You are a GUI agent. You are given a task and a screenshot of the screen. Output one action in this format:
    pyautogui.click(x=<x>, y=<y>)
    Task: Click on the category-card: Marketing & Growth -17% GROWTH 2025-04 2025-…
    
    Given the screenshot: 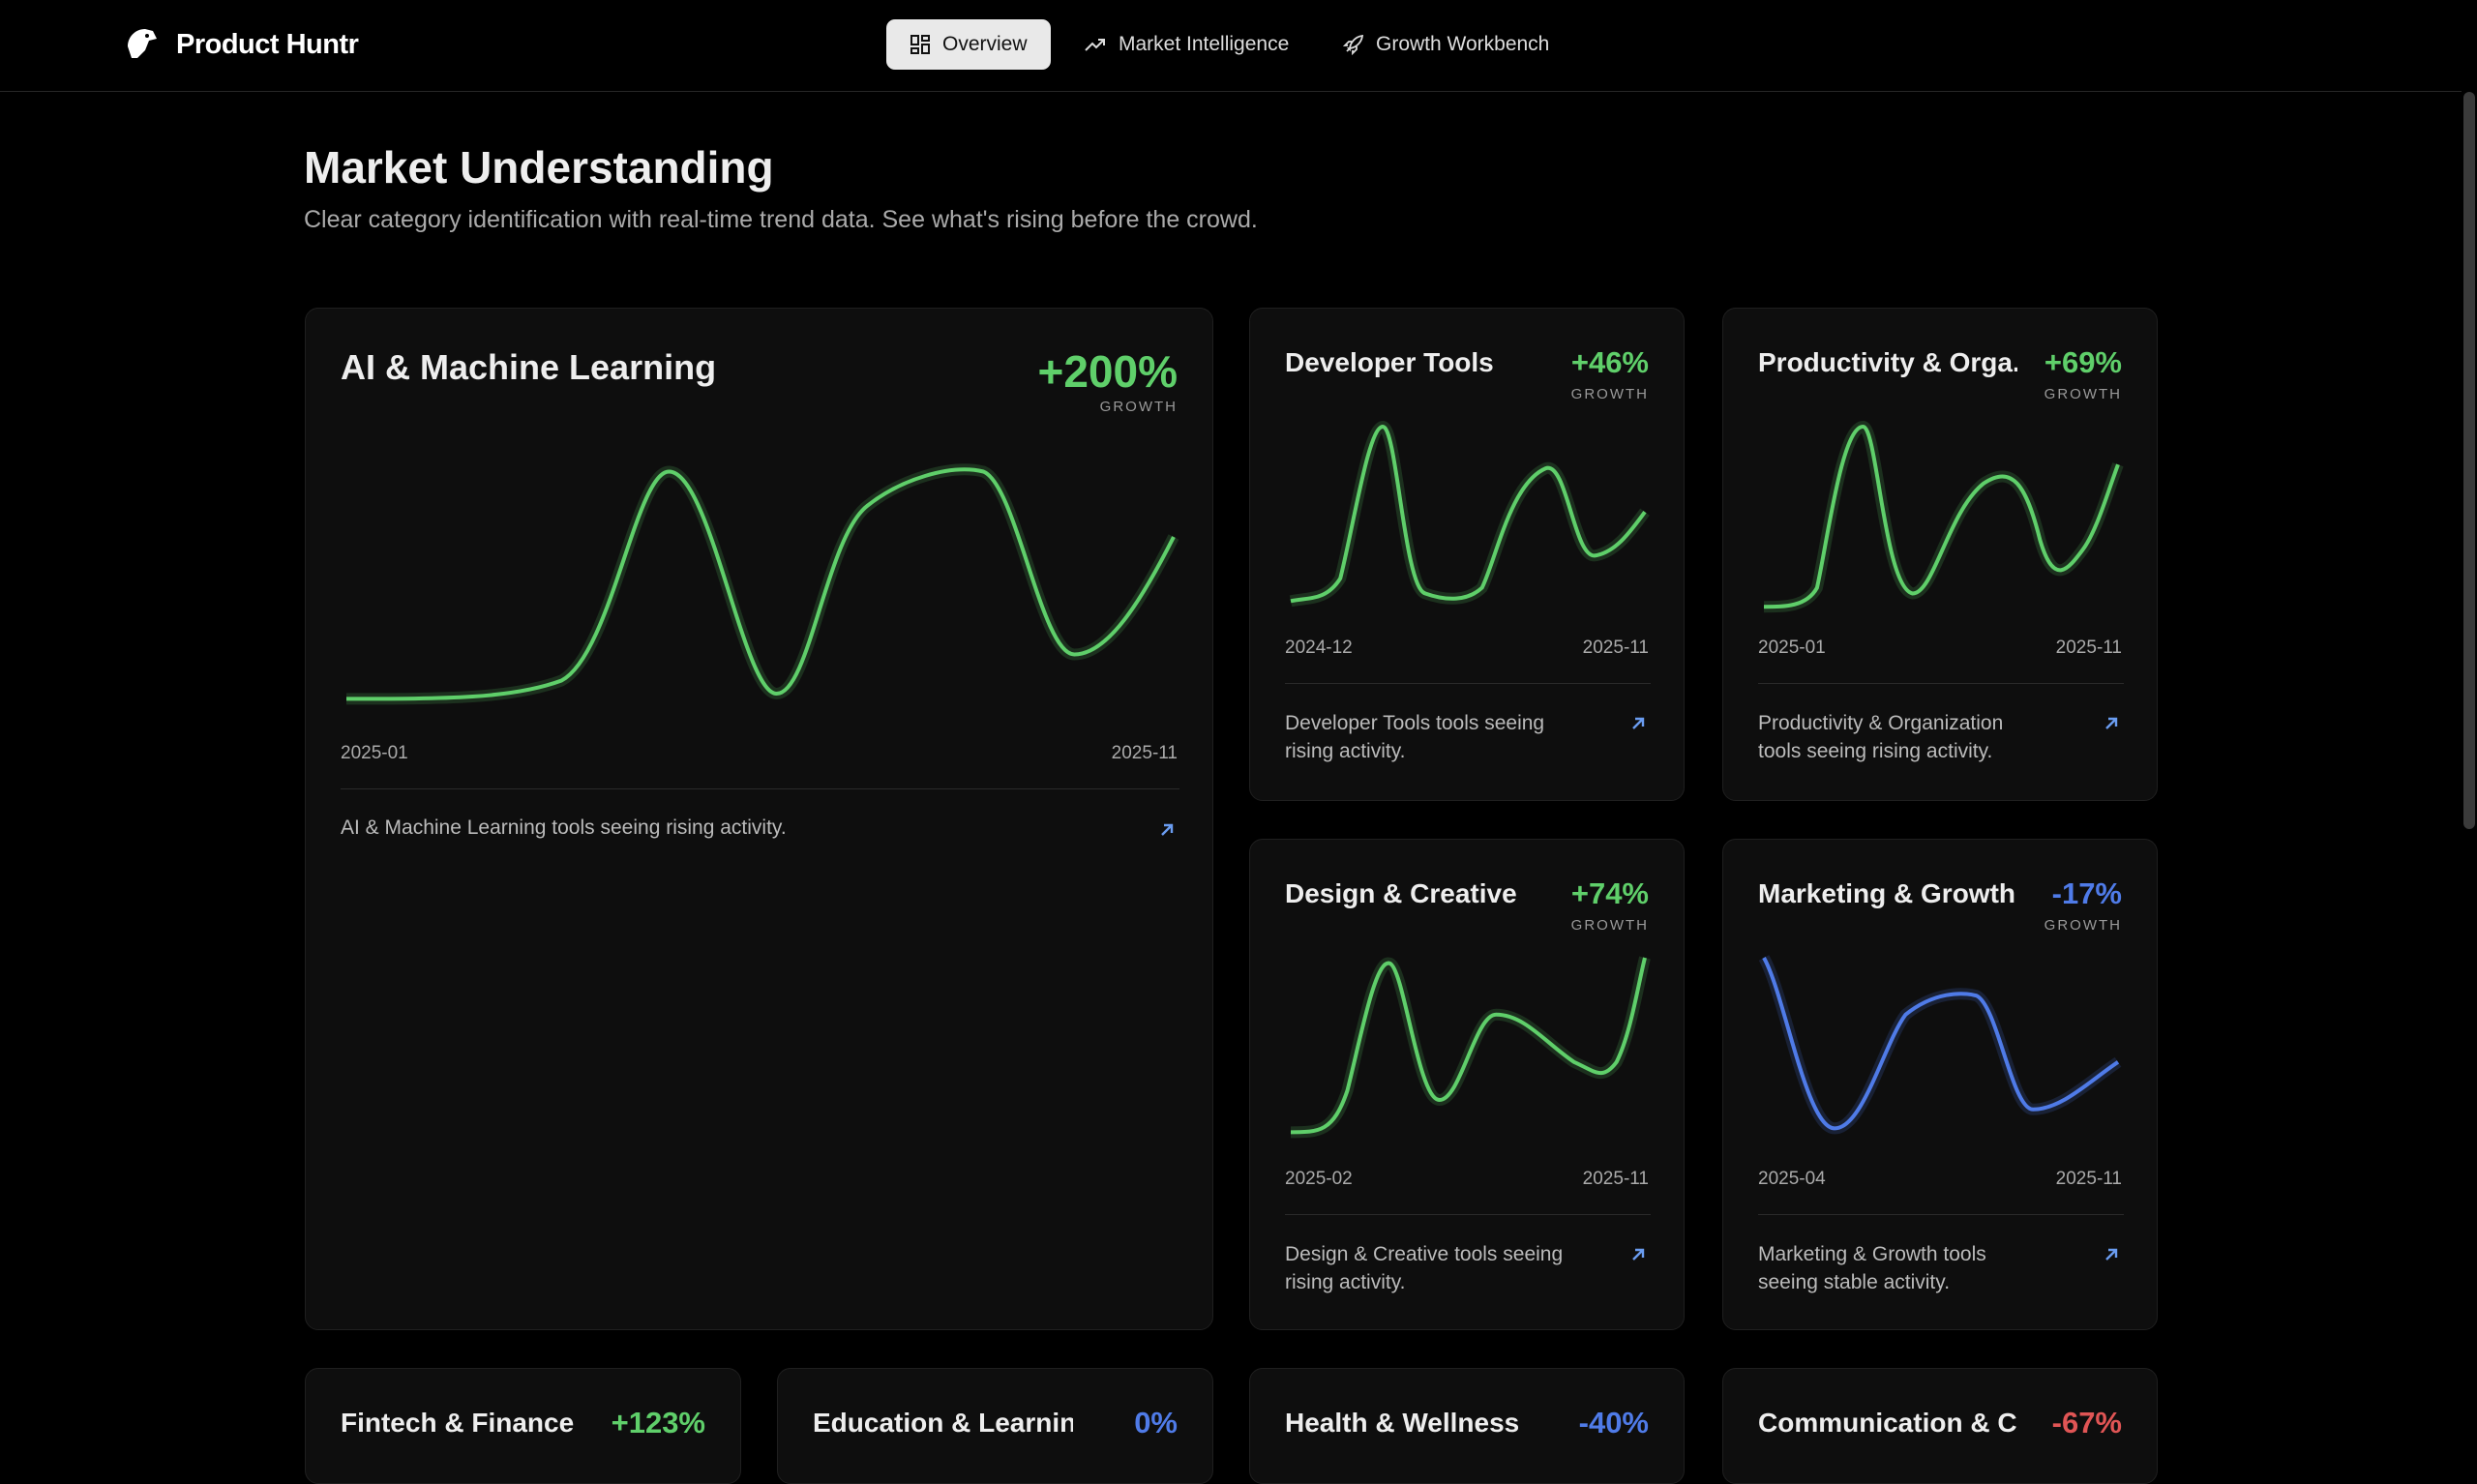 What is the action you would take?
    pyautogui.click(x=1940, y=1084)
    